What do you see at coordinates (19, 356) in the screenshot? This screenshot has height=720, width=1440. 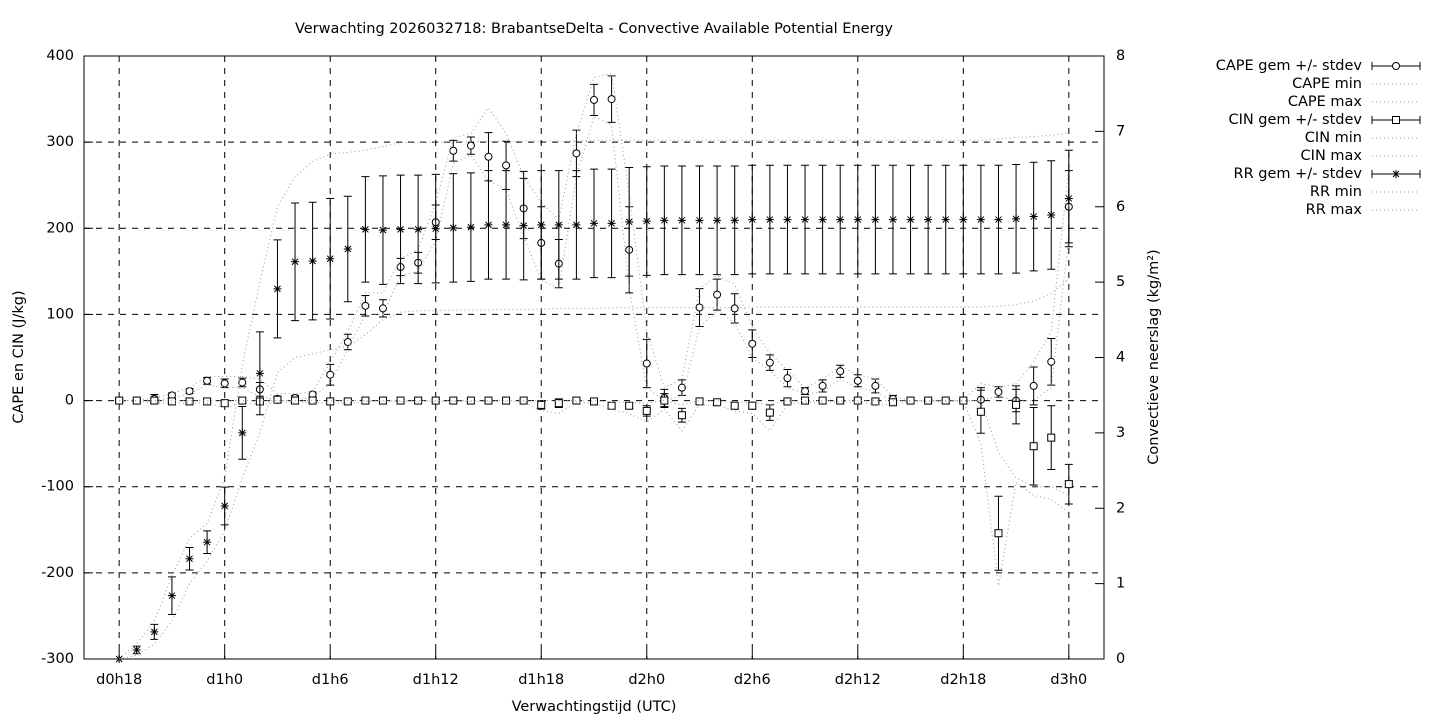 I see `y-axis-label: CAPE en CIN (J/kg)` at bounding box center [19, 356].